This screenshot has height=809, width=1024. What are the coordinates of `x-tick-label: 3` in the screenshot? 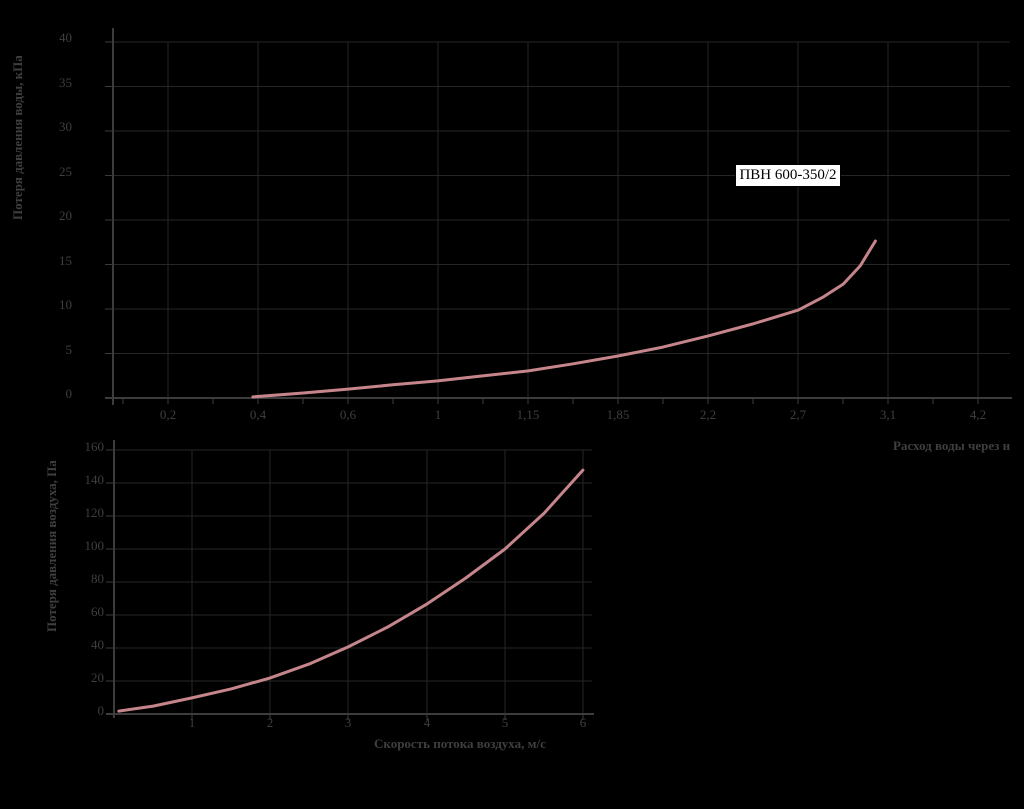 It's located at (348, 722).